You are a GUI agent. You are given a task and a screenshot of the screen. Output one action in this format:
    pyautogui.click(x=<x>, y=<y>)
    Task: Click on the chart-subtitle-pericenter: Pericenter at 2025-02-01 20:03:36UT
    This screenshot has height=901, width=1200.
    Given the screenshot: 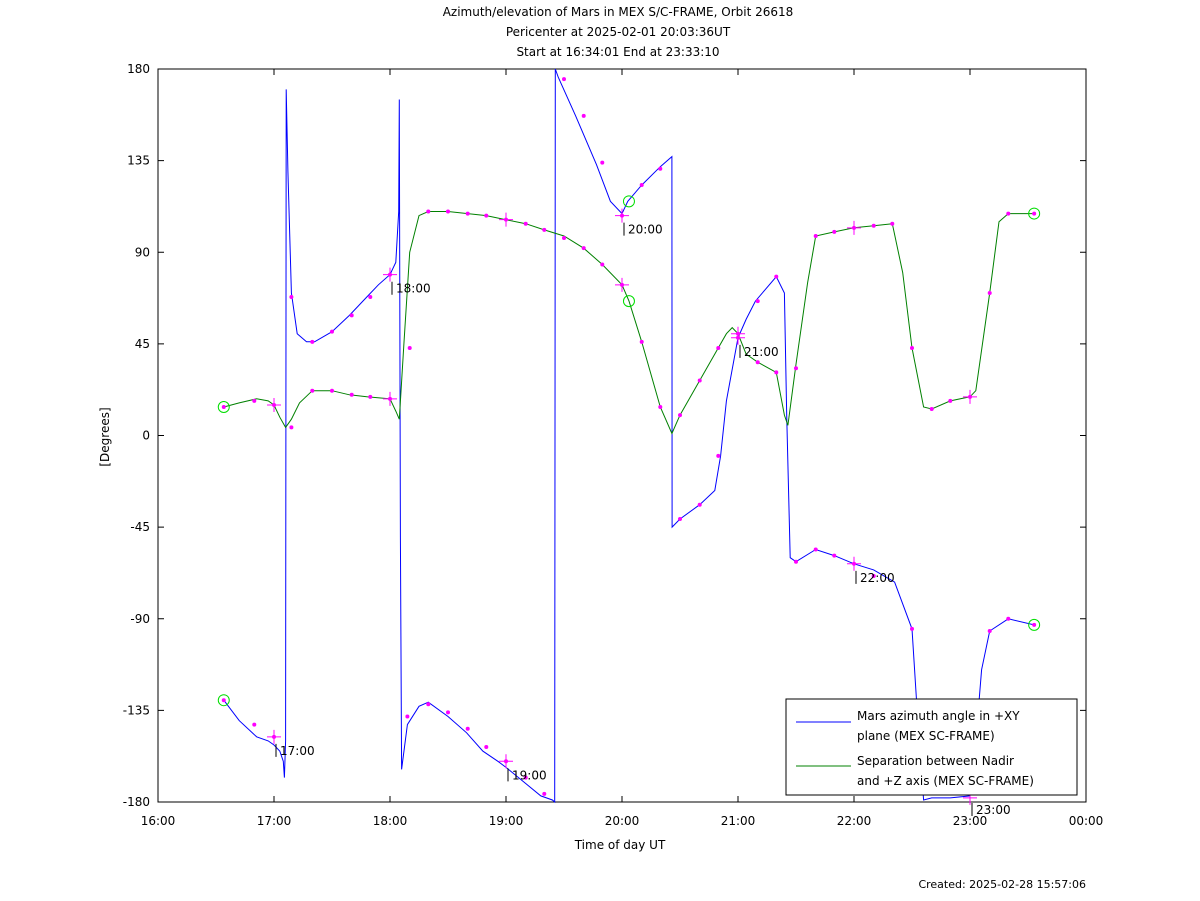 What is the action you would take?
    pyautogui.click(x=618, y=32)
    